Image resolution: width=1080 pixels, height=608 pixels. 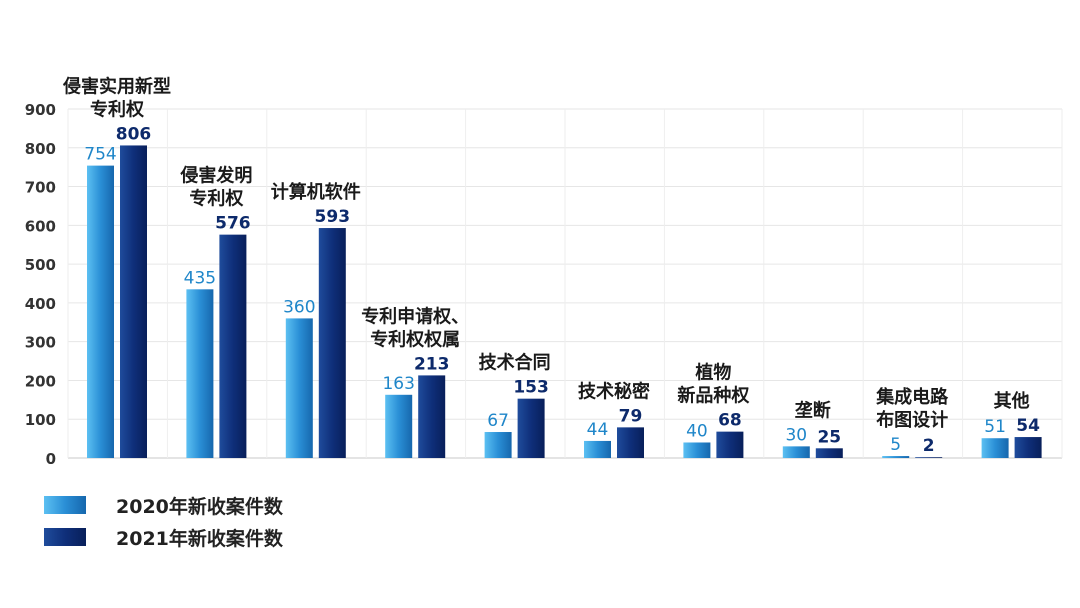 What do you see at coordinates (995, 427) in the screenshot?
I see `data-label: 51` at bounding box center [995, 427].